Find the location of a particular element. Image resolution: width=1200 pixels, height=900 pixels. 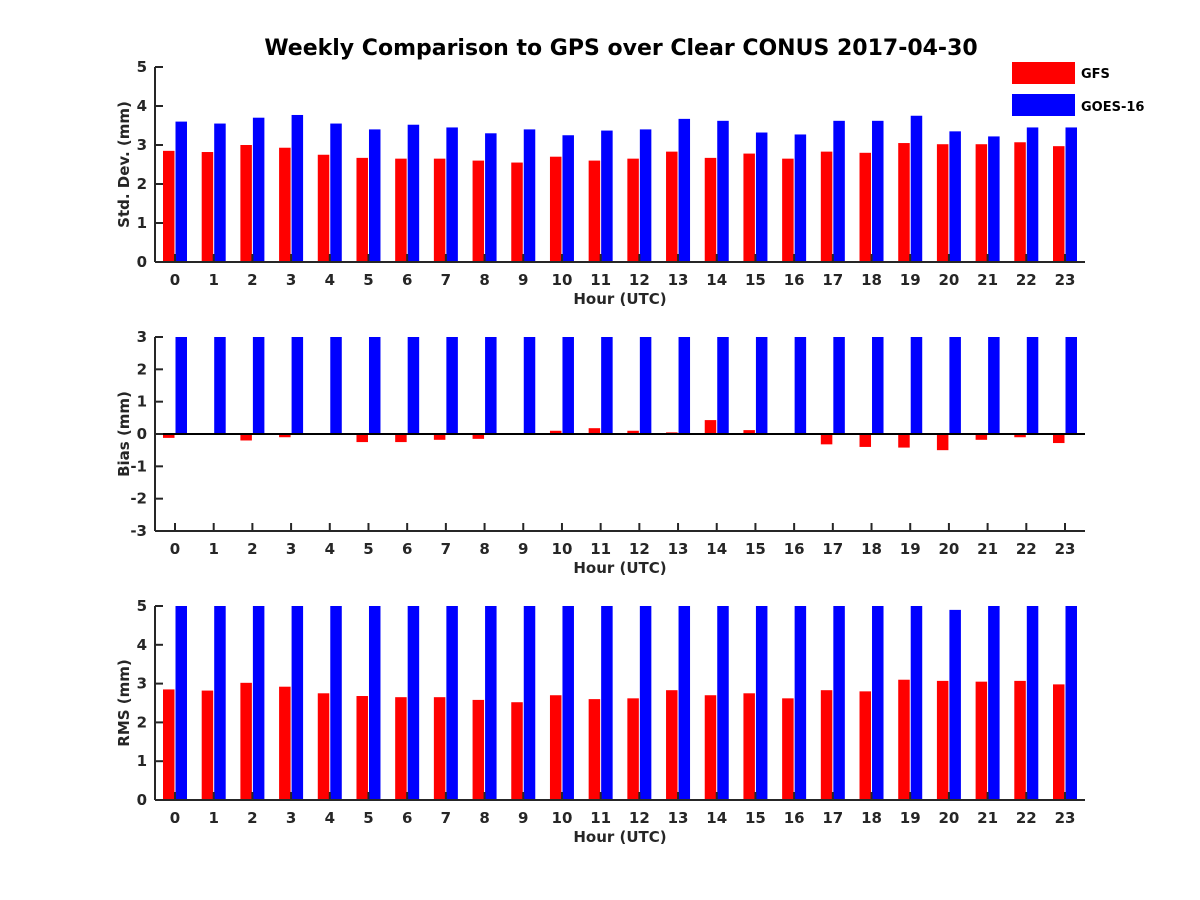

legend-swatch-gfs is located at coordinates (1043, 73).